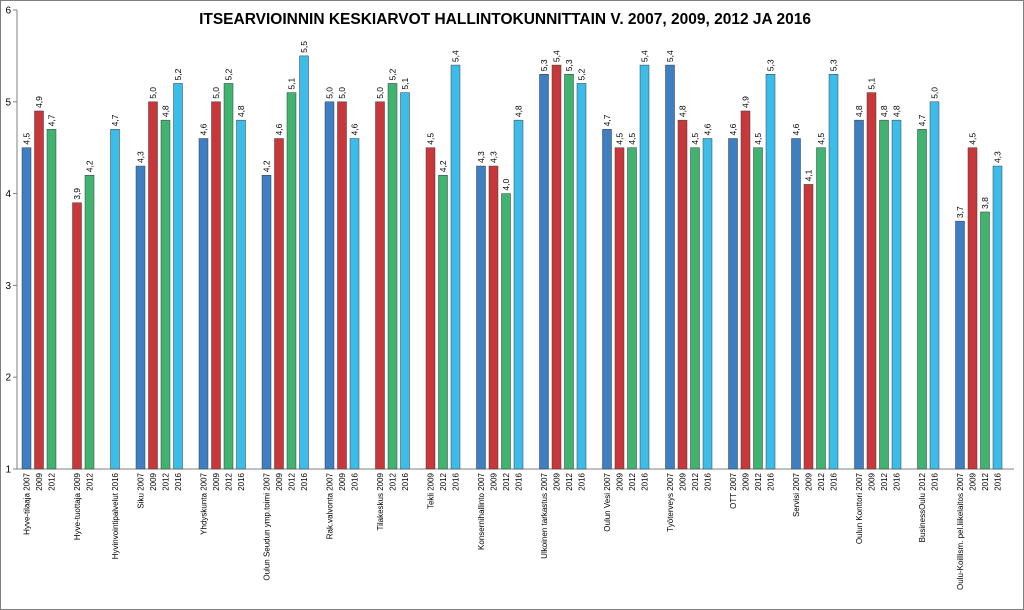  Describe the element at coordinates (670, 501) in the screenshot. I see `category-label: Työterveys 2007` at that location.